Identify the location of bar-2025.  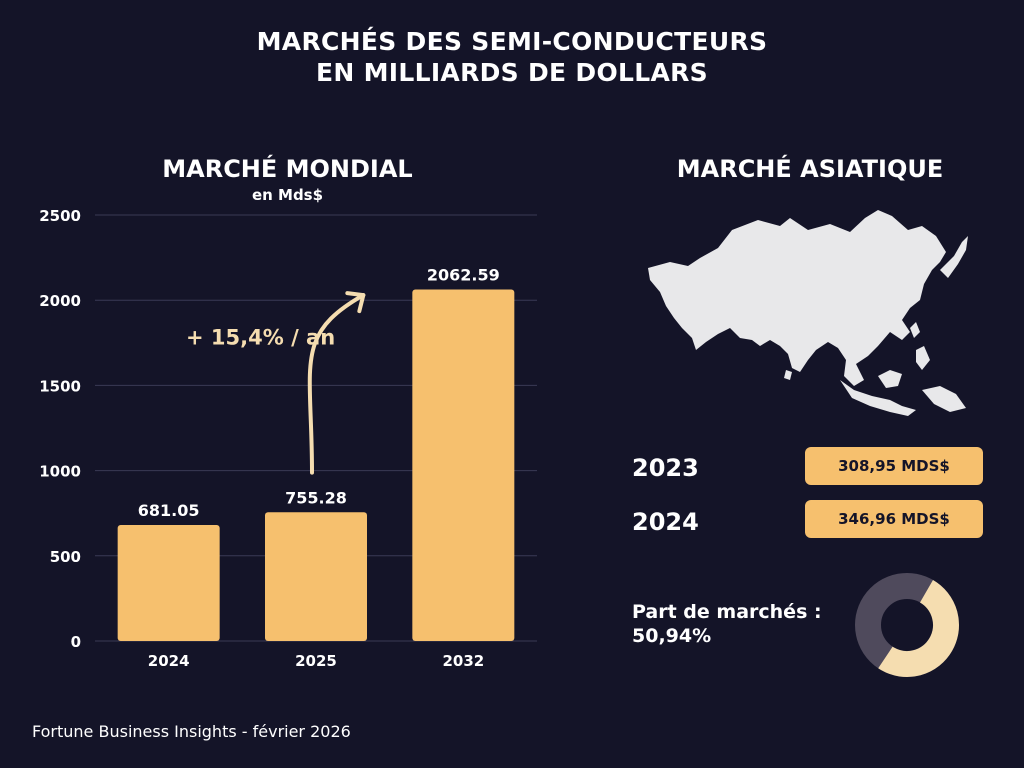
(316, 576).